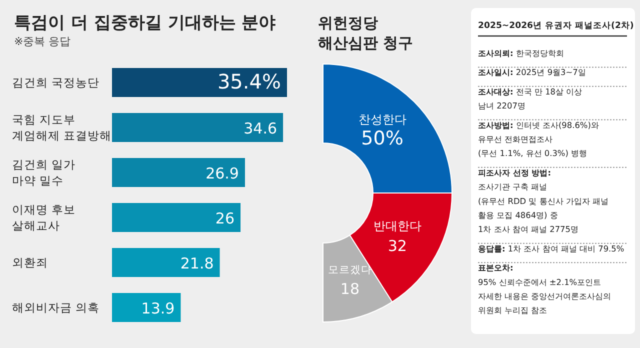 Image resolution: width=640 pixels, height=348 pixels. What do you see at coordinates (197, 263) in the screenshot?
I see `data-label: 21.8` at bounding box center [197, 263].